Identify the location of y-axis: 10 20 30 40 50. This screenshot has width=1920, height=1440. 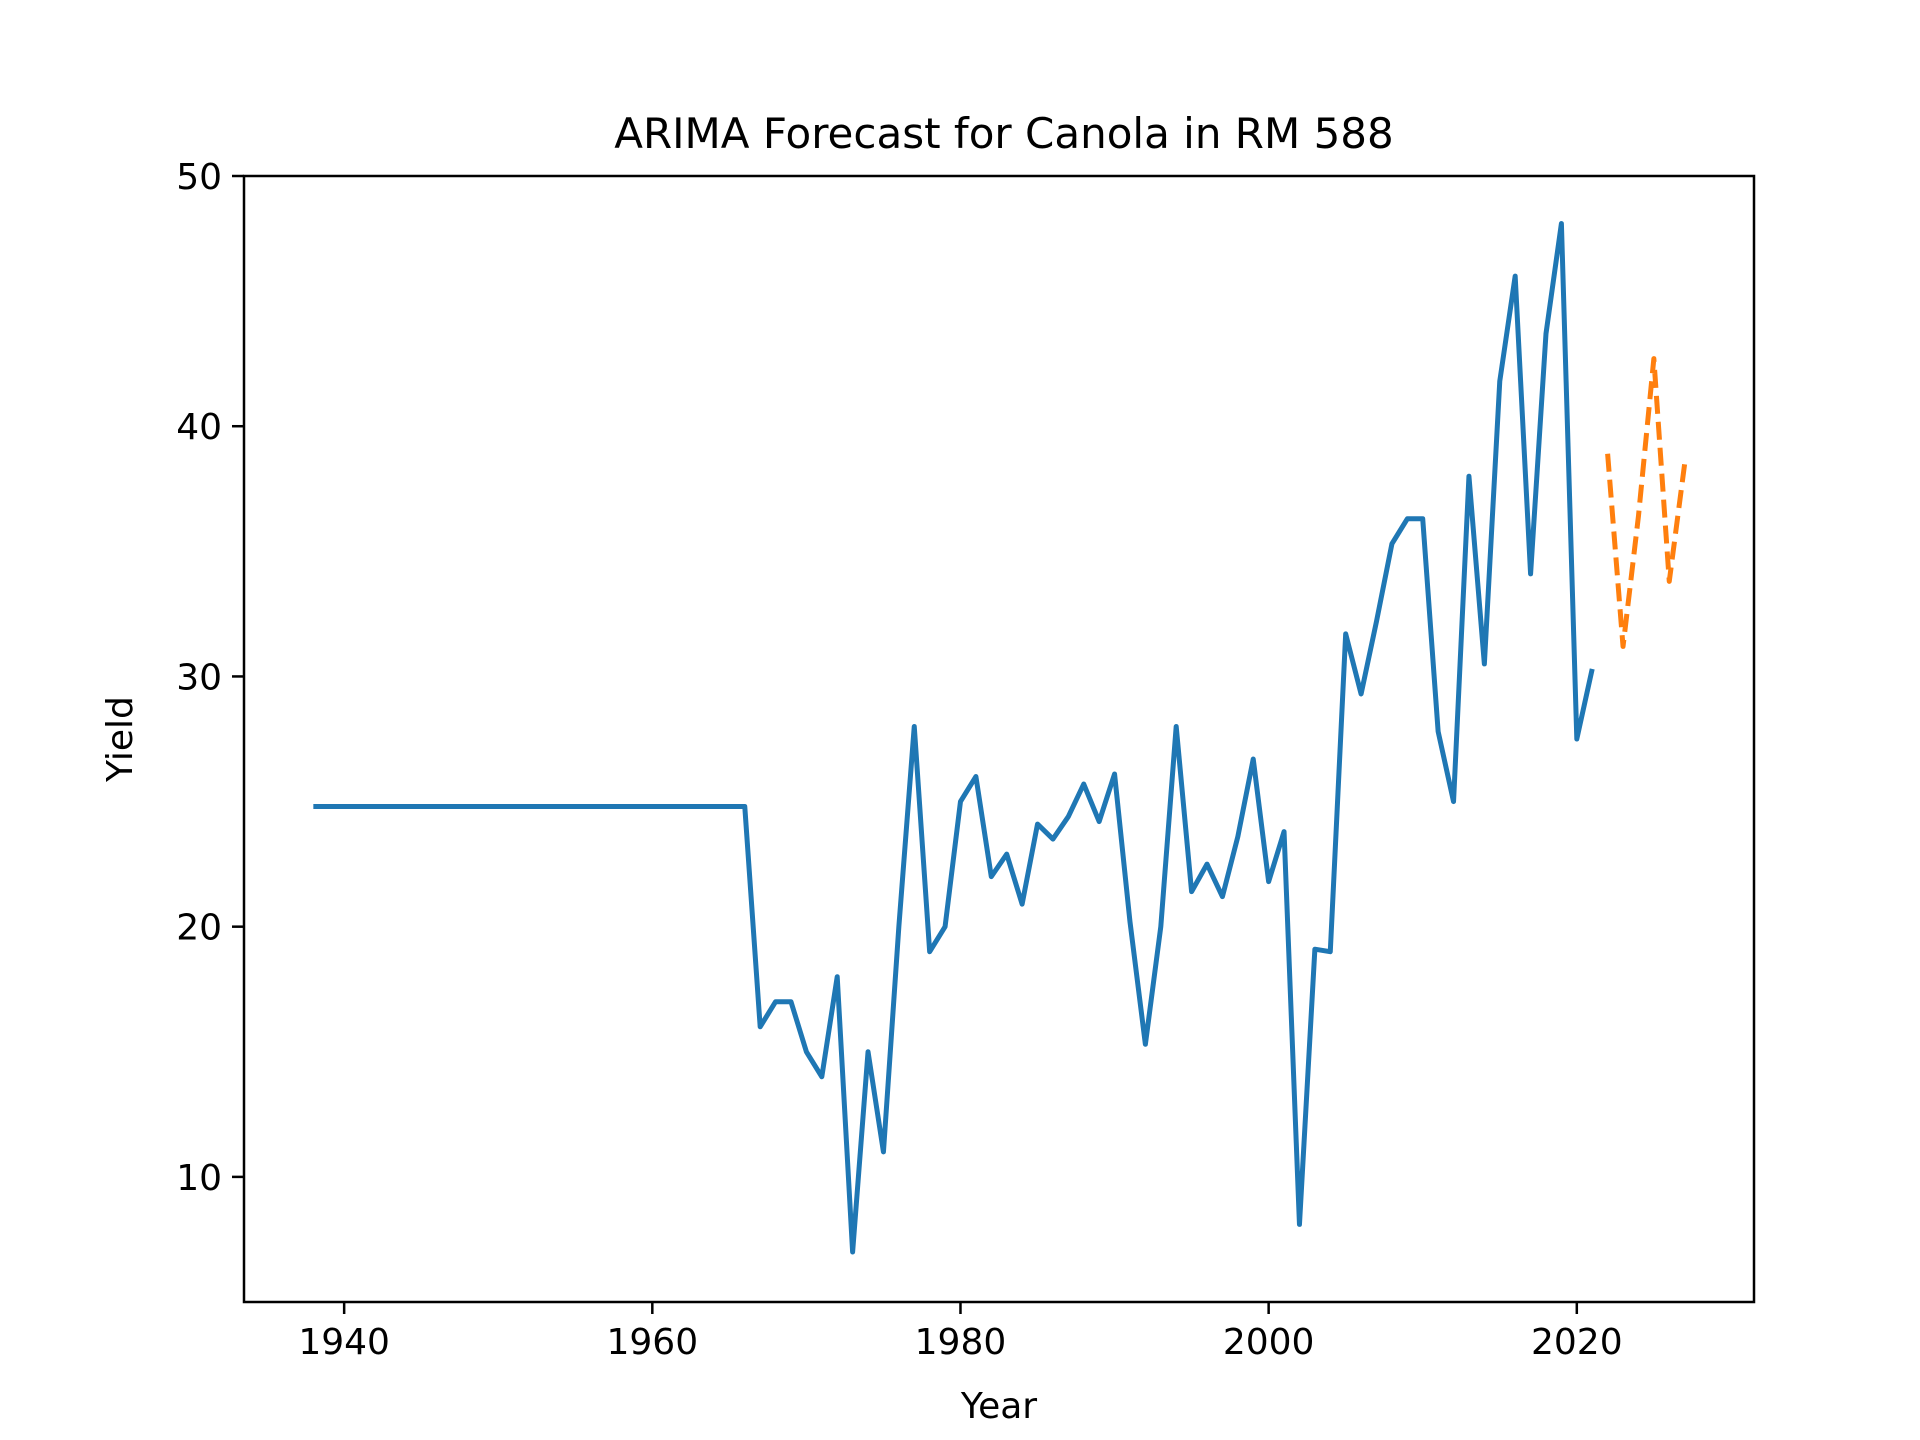
(210, 678).